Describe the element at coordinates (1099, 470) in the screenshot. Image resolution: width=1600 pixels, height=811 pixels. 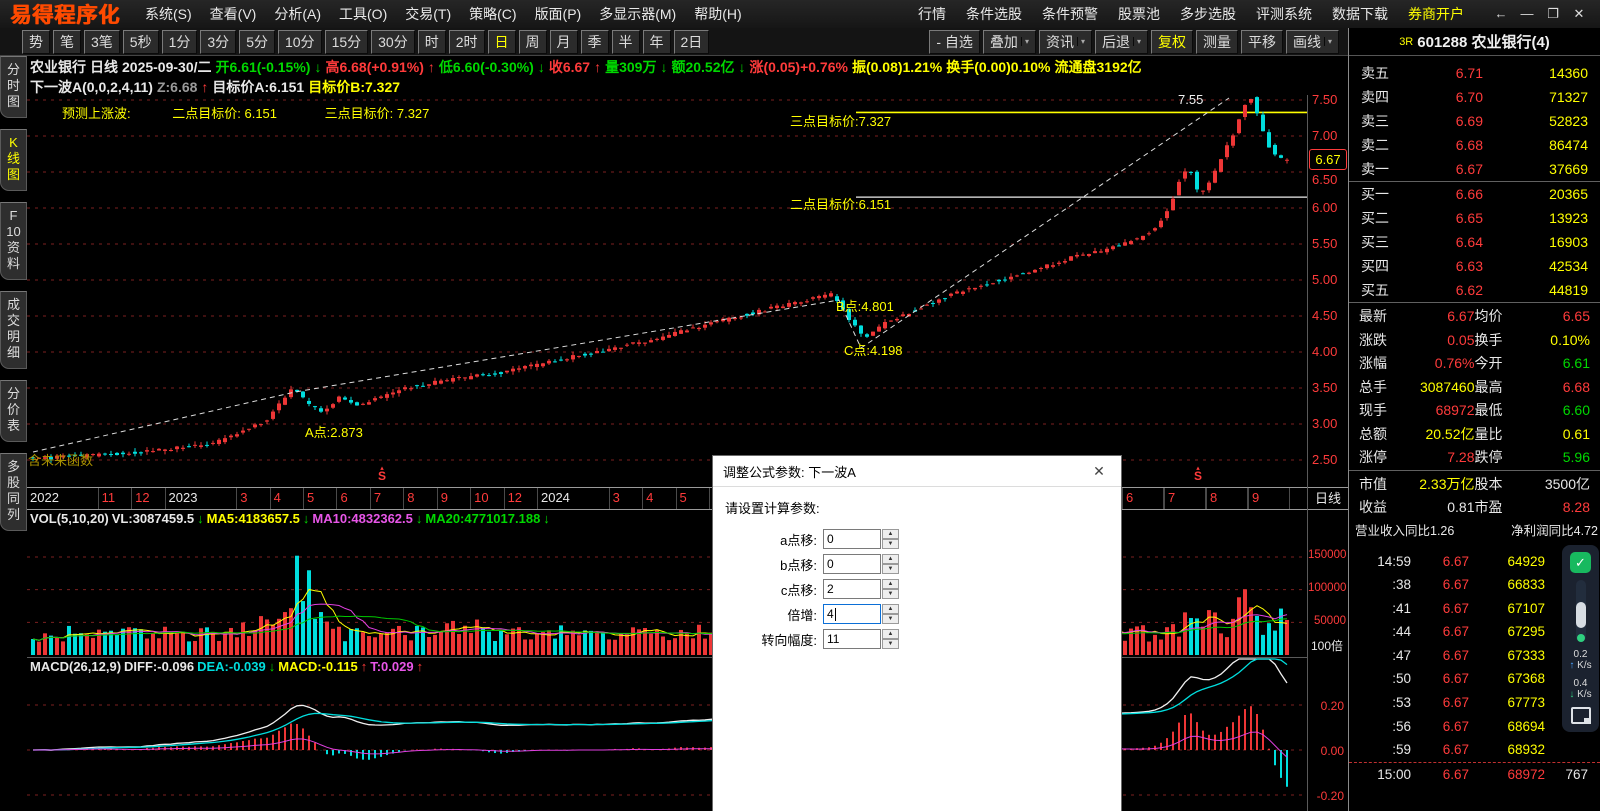
I see `dialog-close-button: ✕` at that location.